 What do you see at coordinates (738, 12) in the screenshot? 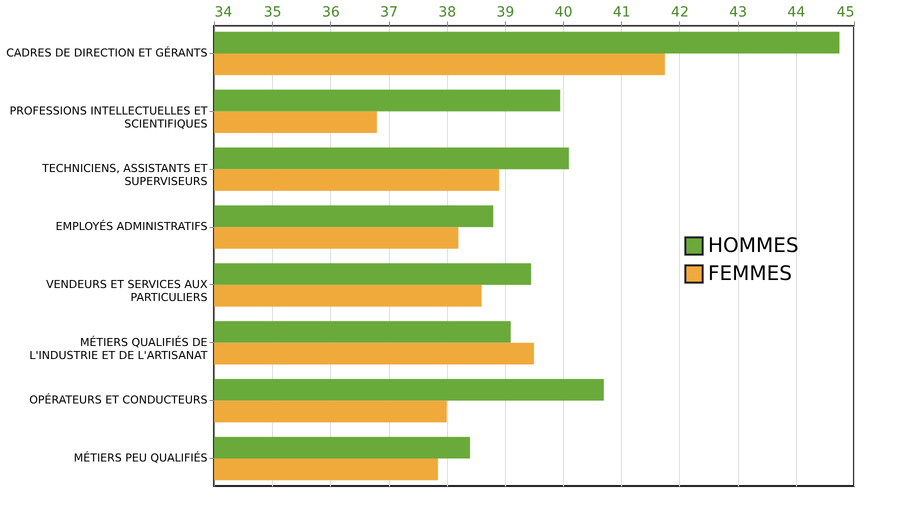
I see `x-tick-label: 43` at bounding box center [738, 12].